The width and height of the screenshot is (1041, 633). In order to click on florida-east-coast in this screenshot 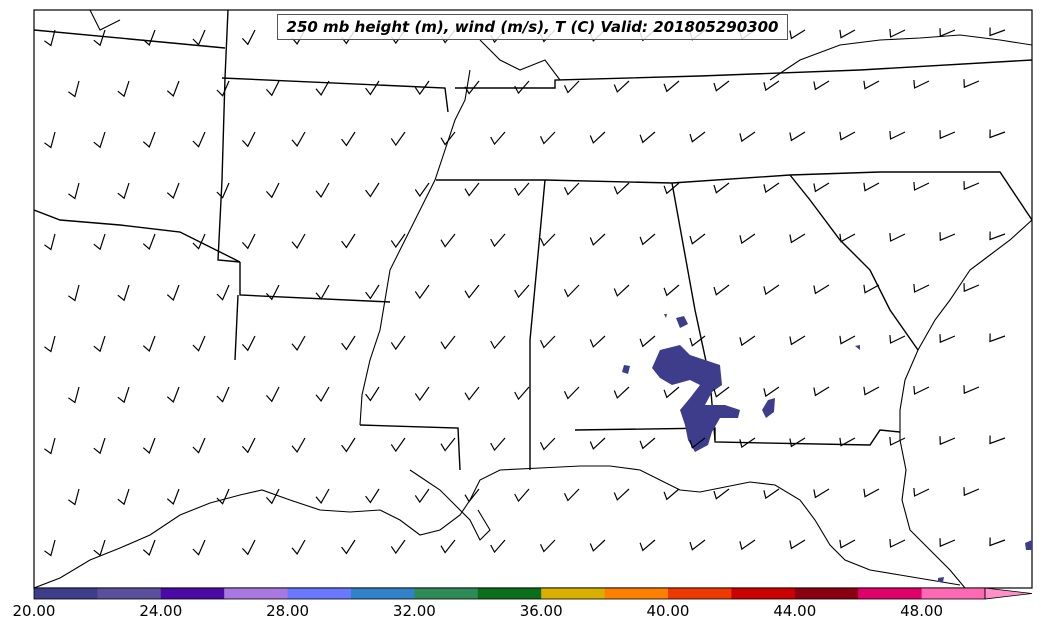, I will do `click(932, 513)`.